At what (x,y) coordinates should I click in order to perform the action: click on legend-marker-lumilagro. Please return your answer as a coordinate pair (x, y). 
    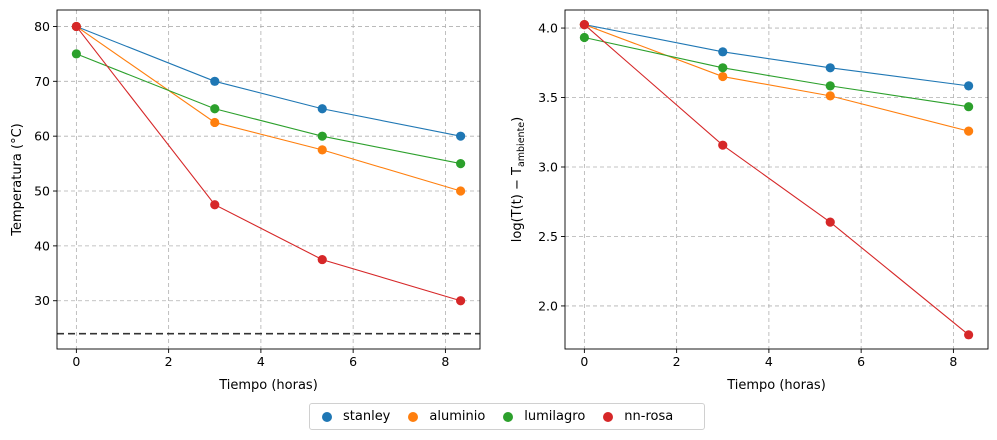
    Looking at the image, I should click on (508, 416).